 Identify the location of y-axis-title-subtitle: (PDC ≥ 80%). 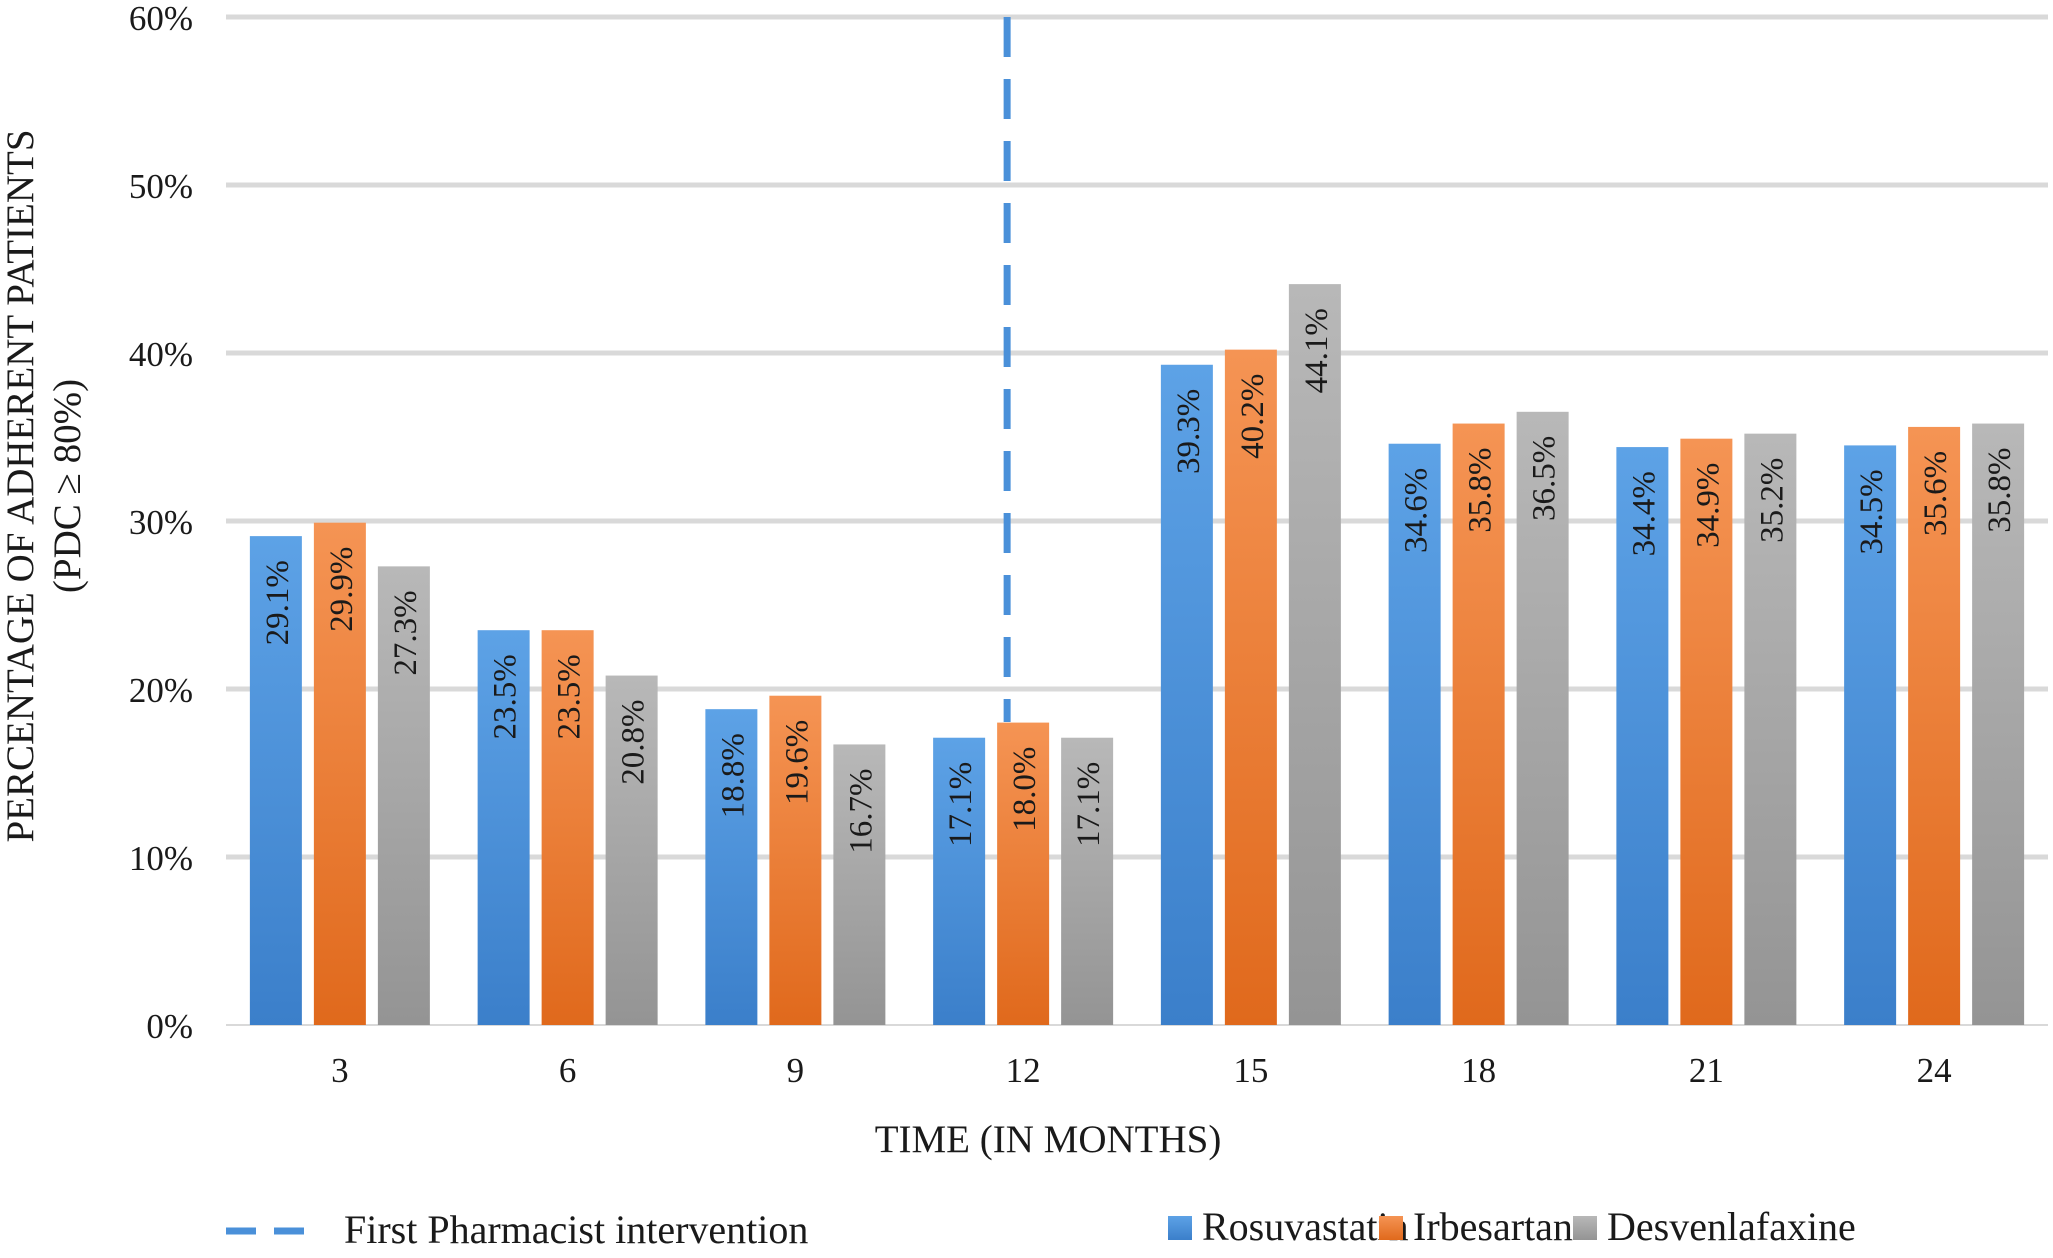
(67, 486).